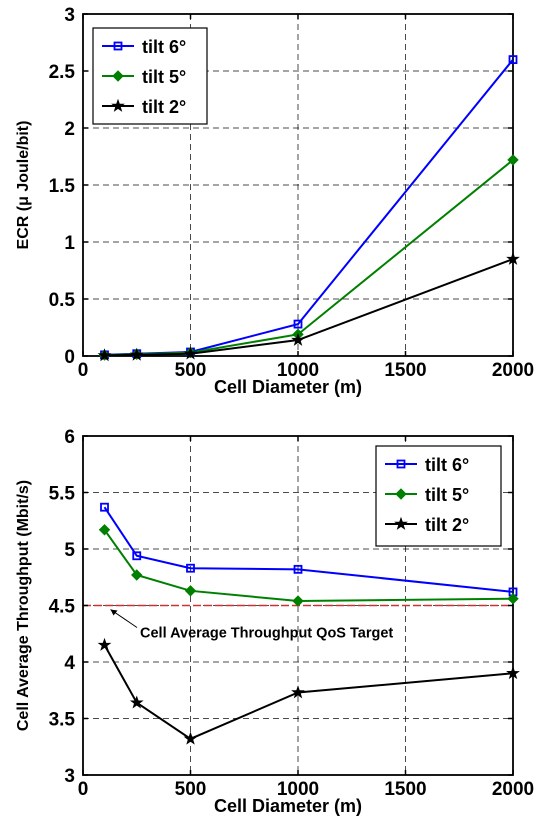  What do you see at coordinates (69, 243) in the screenshot?
I see `y-tick-label: 1` at bounding box center [69, 243].